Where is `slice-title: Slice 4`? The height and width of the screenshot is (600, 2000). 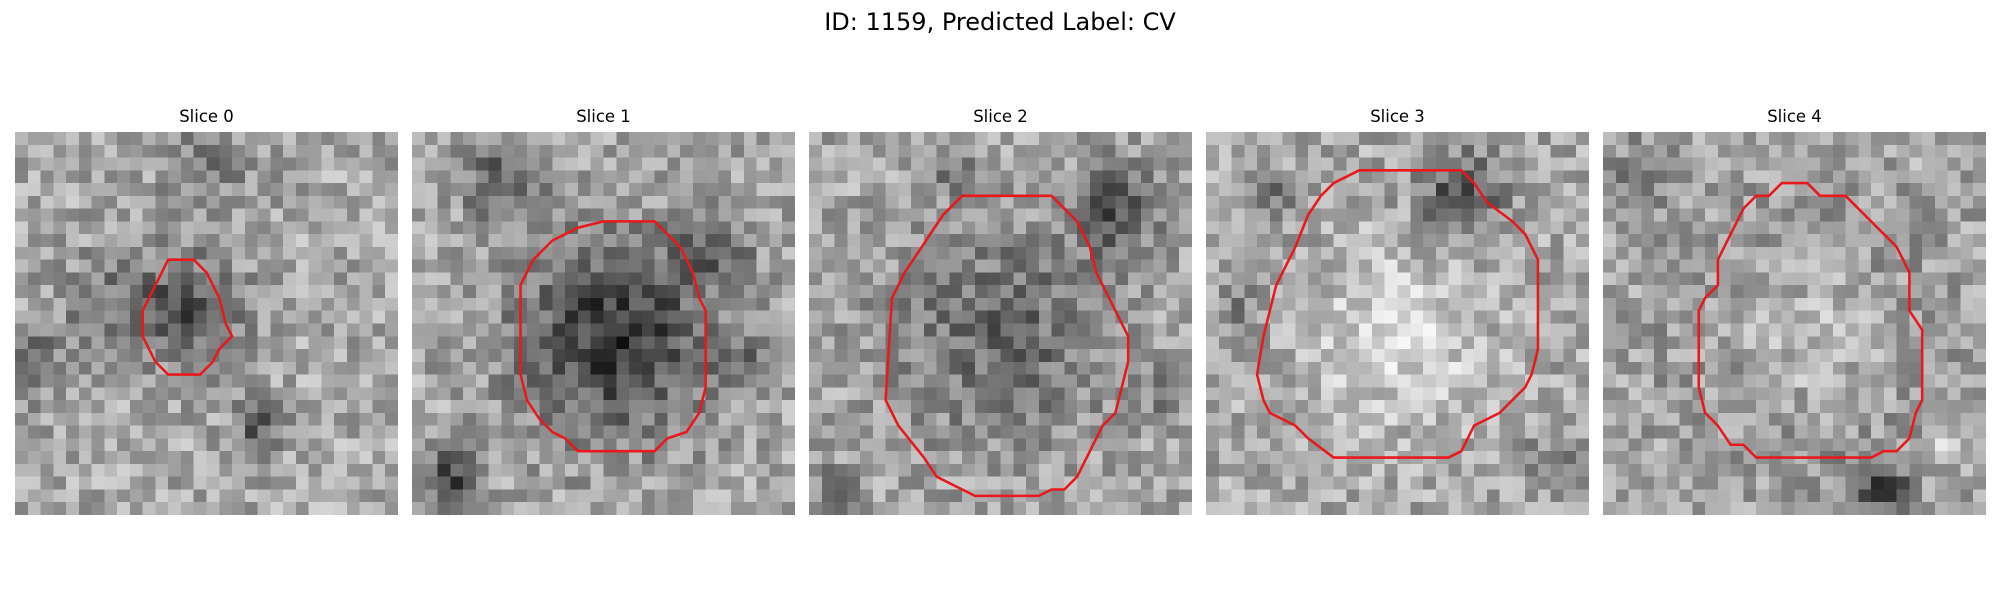
slice-title: Slice 4 is located at coordinates (1794, 116).